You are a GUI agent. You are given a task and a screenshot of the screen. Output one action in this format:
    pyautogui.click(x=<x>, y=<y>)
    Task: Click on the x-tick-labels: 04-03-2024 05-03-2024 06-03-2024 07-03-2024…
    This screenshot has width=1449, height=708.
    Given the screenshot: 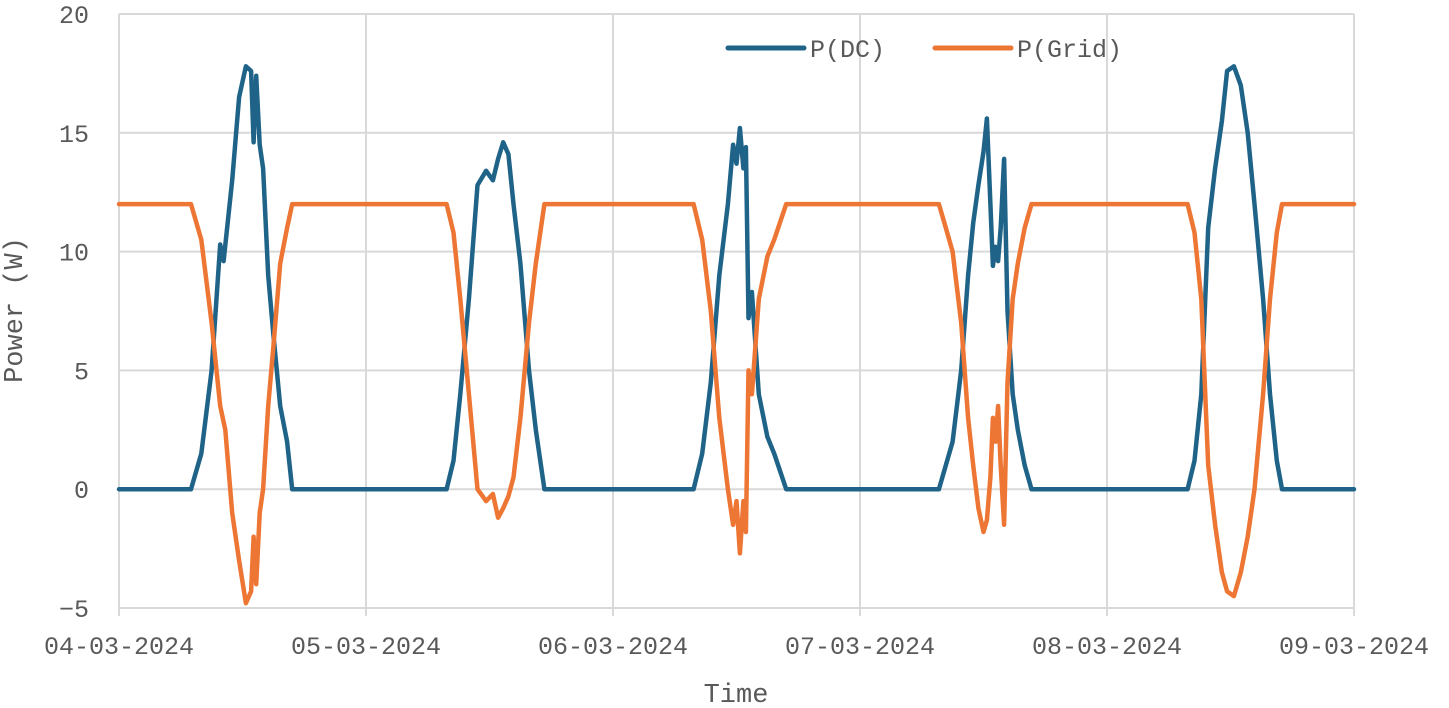 What is the action you would take?
    pyautogui.click(x=736, y=647)
    